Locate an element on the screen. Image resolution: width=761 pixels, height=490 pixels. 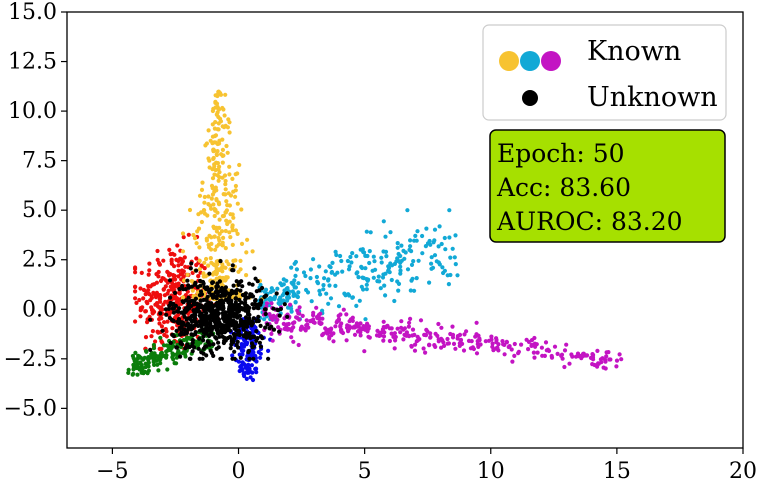
y-tick-label: 5.0 is located at coordinates (39, 210).